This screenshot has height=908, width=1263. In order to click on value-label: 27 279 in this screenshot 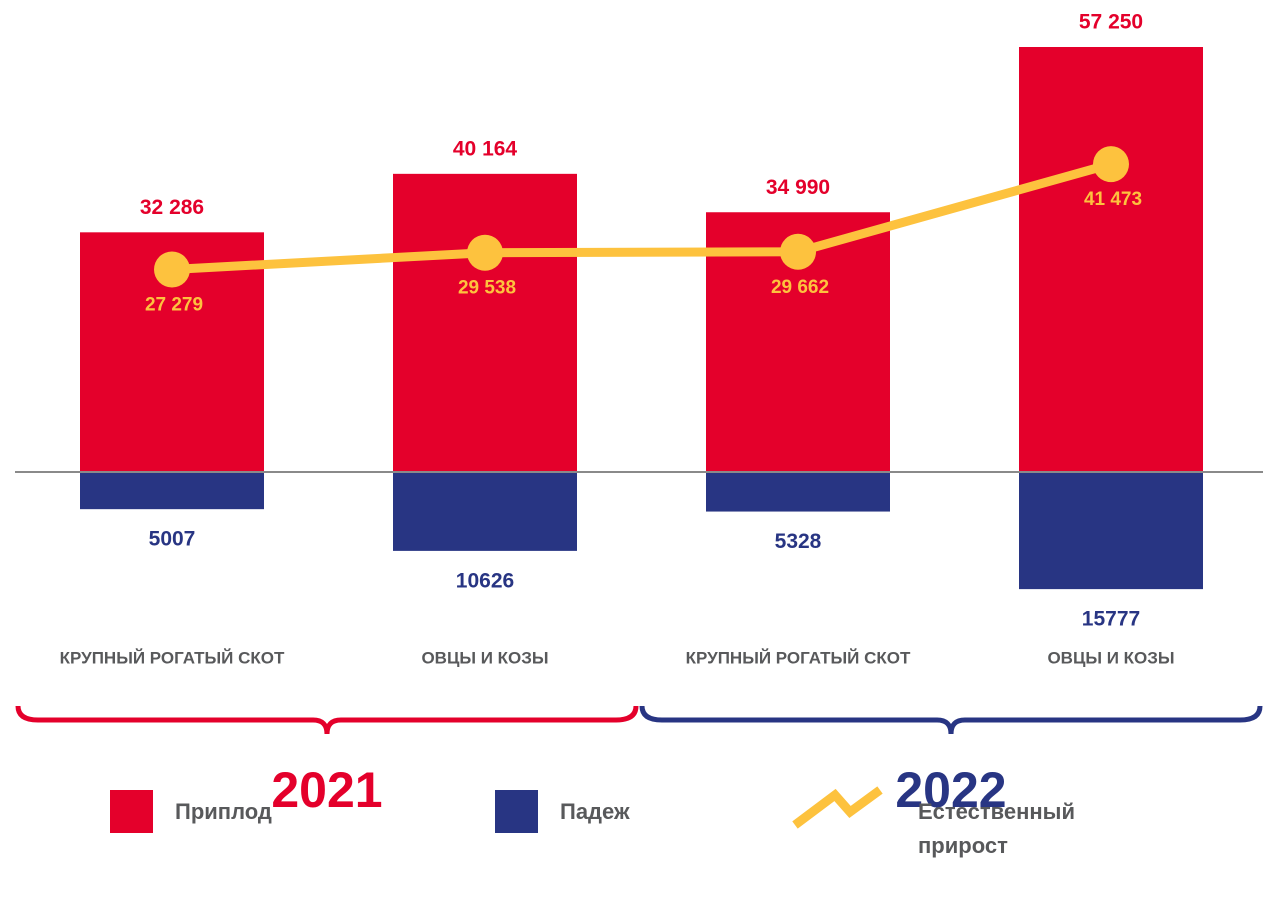, I will do `click(174, 305)`.